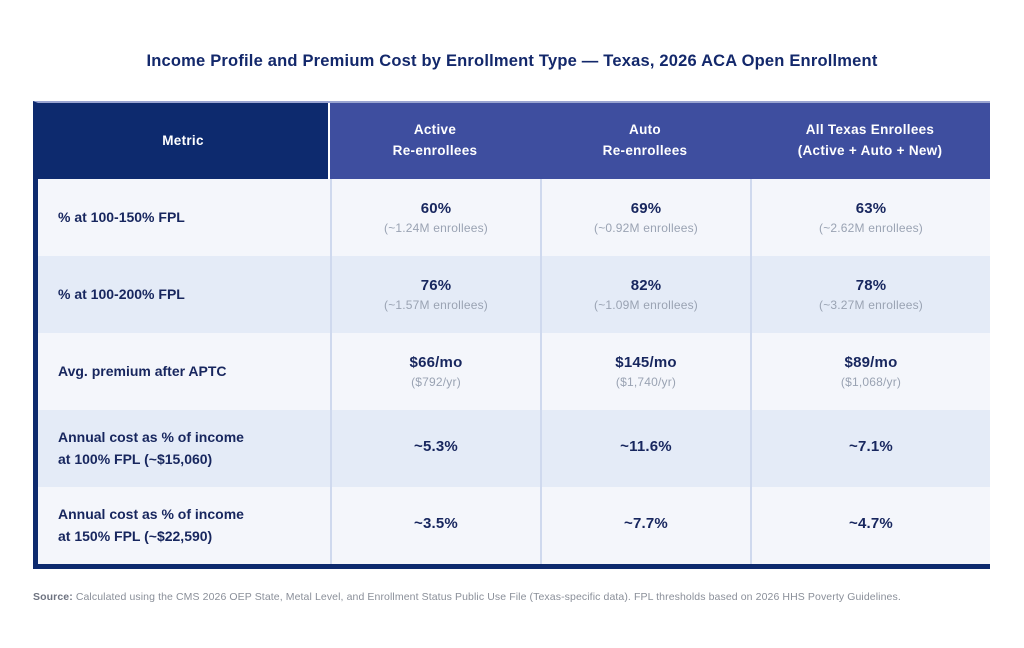 Image resolution: width=1024 pixels, height=648 pixels. I want to click on value-main: 63%, so click(871, 208).